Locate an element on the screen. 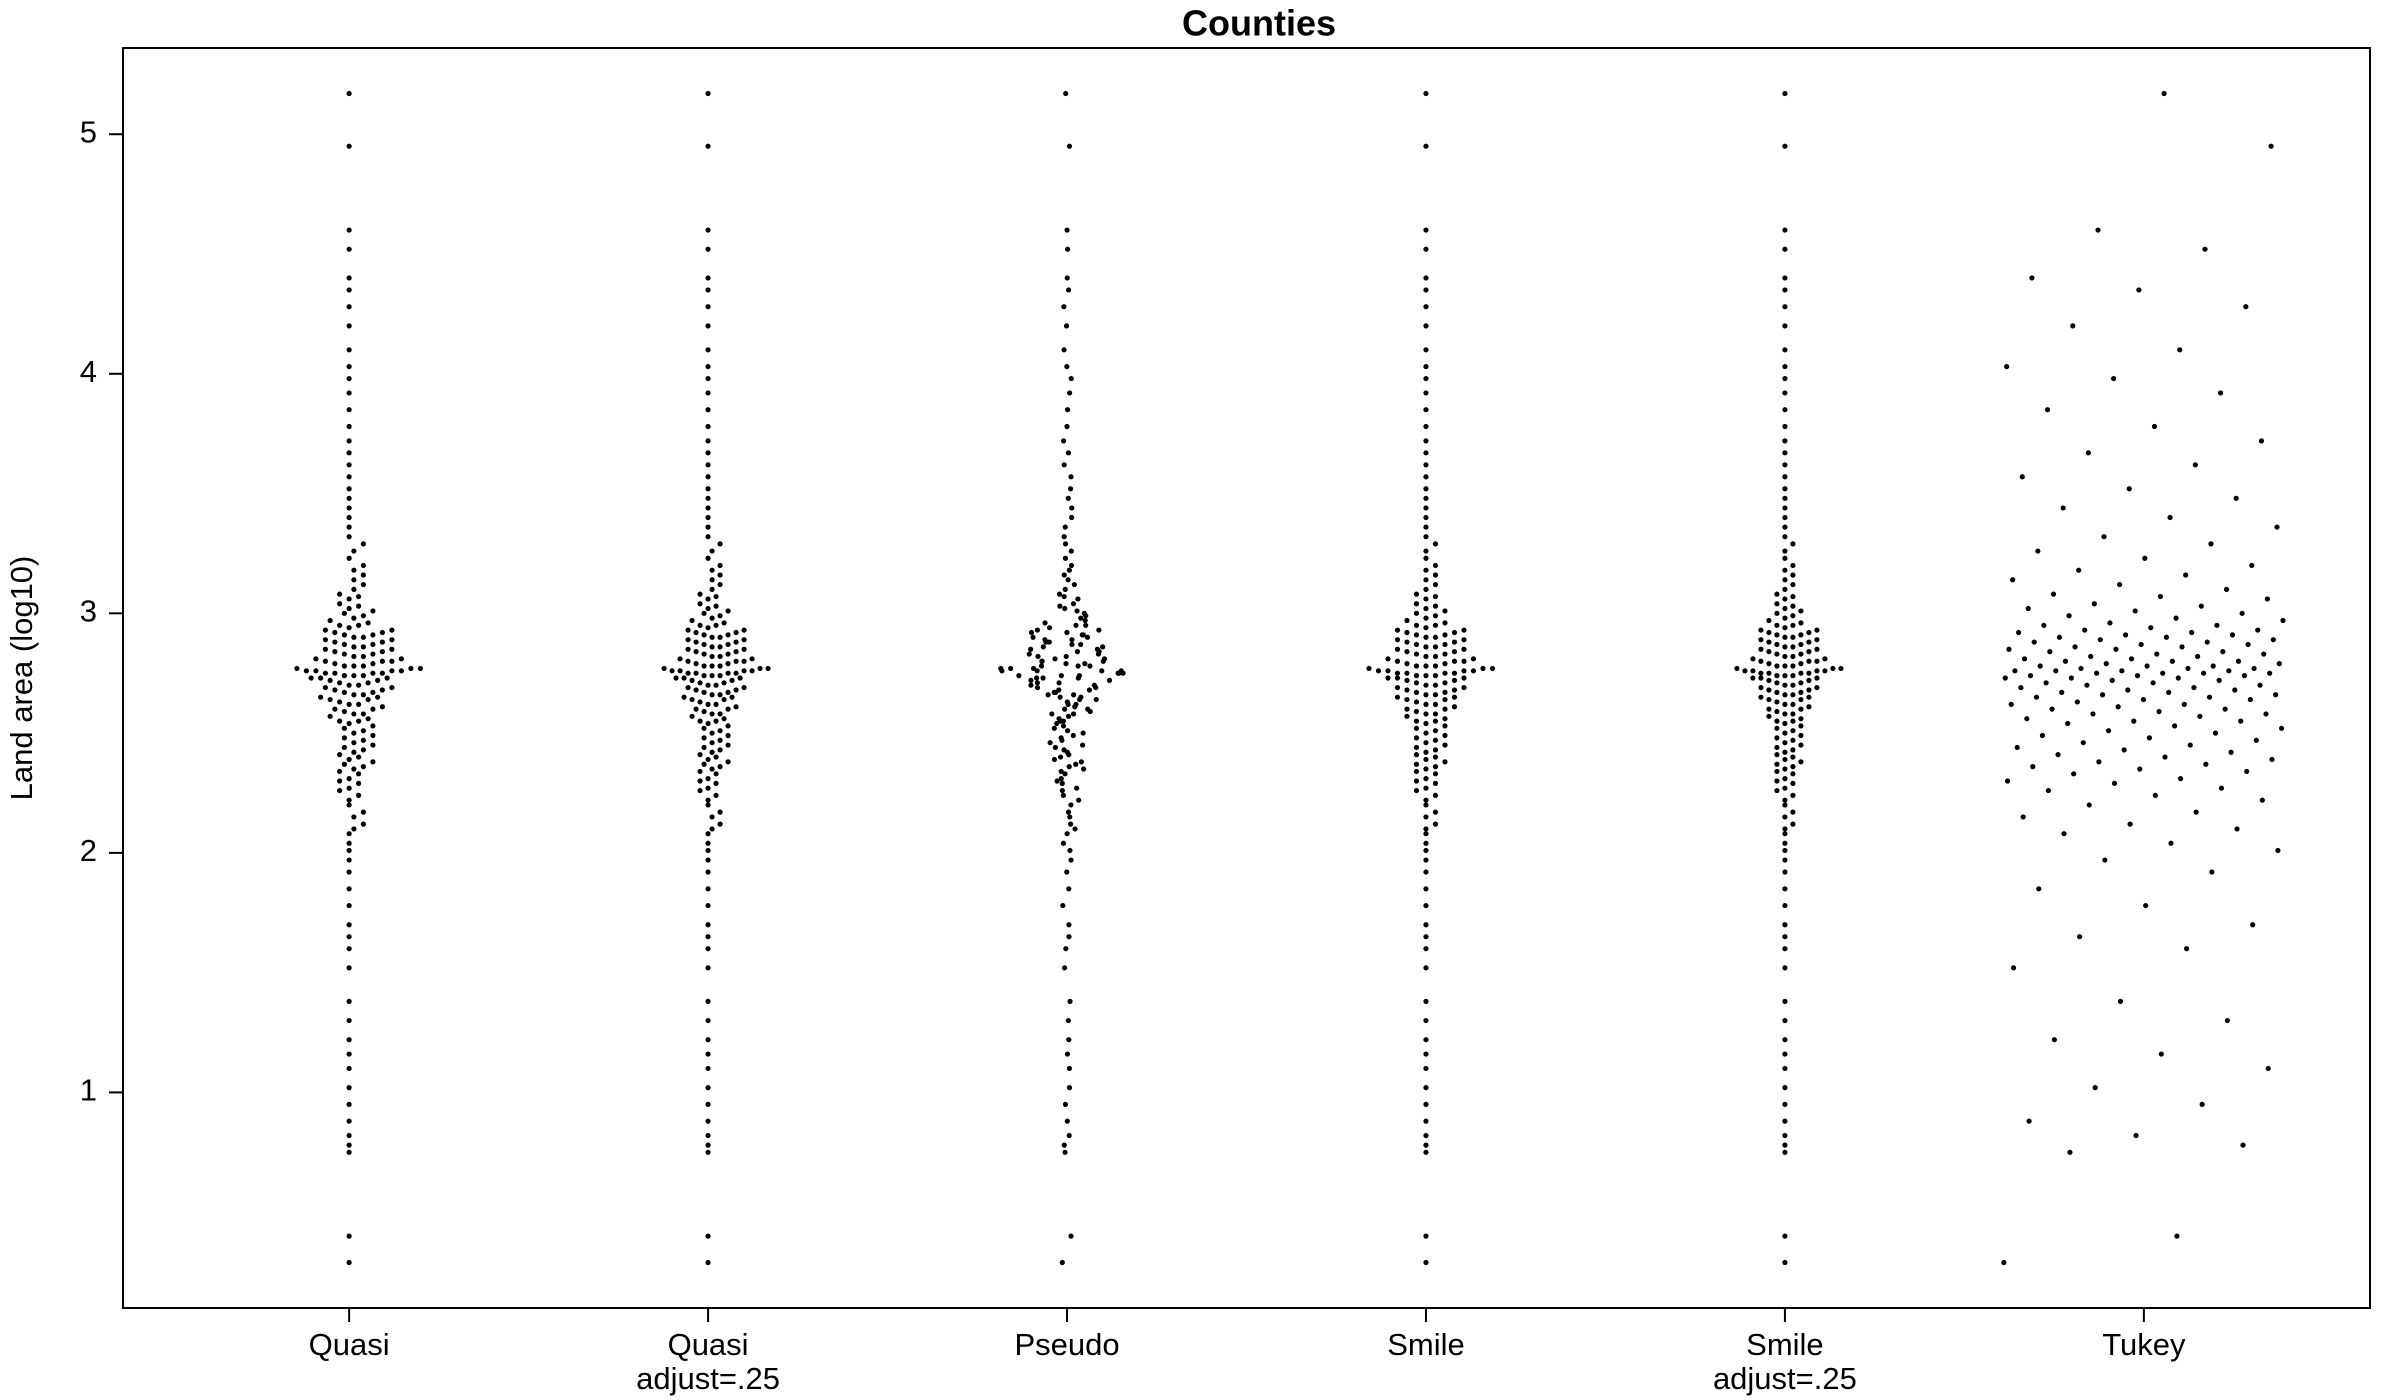 The width and height of the screenshot is (2400, 1400). x-tick-label: Smile adjust=.25 is located at coordinates (1784, 1361).